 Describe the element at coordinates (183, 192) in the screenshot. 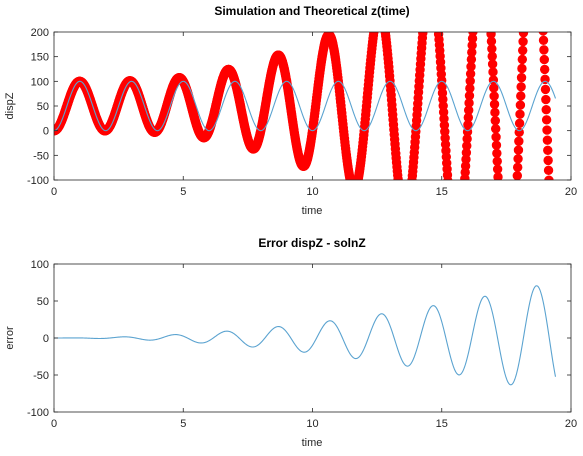

I see `plot-1-xtick-label: 5` at that location.